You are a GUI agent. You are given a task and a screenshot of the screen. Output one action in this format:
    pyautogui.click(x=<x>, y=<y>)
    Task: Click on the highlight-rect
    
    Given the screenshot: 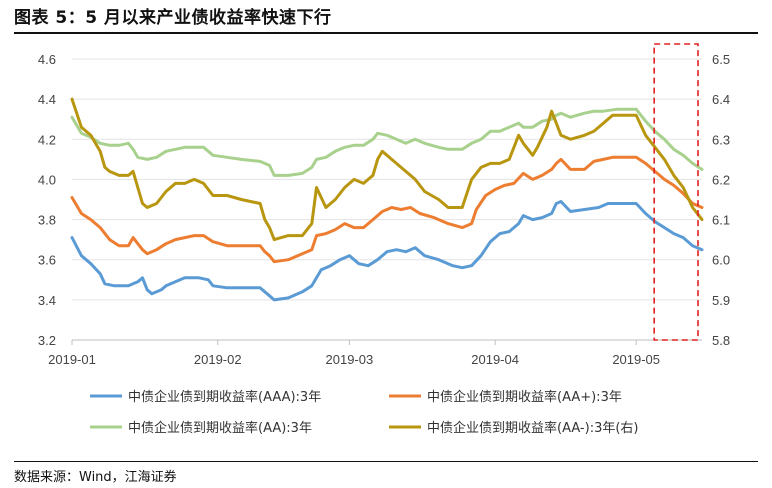 What is the action you would take?
    pyautogui.click(x=676, y=192)
    